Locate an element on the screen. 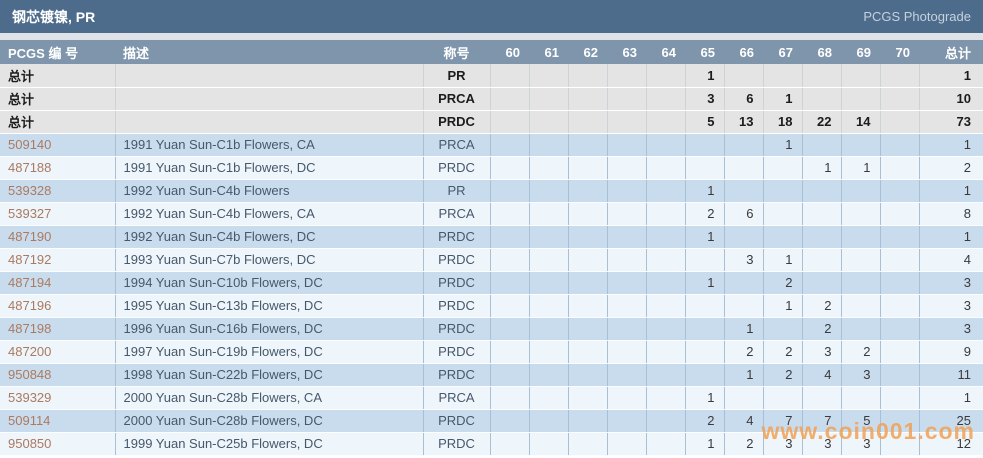 This screenshot has width=983, height=458. grade-cell-65: 2 is located at coordinates (705, 214).